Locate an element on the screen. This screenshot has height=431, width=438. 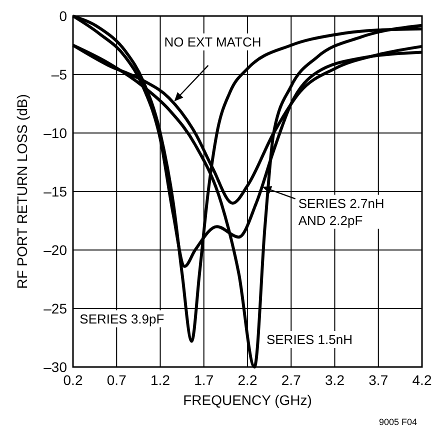
y-tick-label: –20 is located at coordinates (56, 250).